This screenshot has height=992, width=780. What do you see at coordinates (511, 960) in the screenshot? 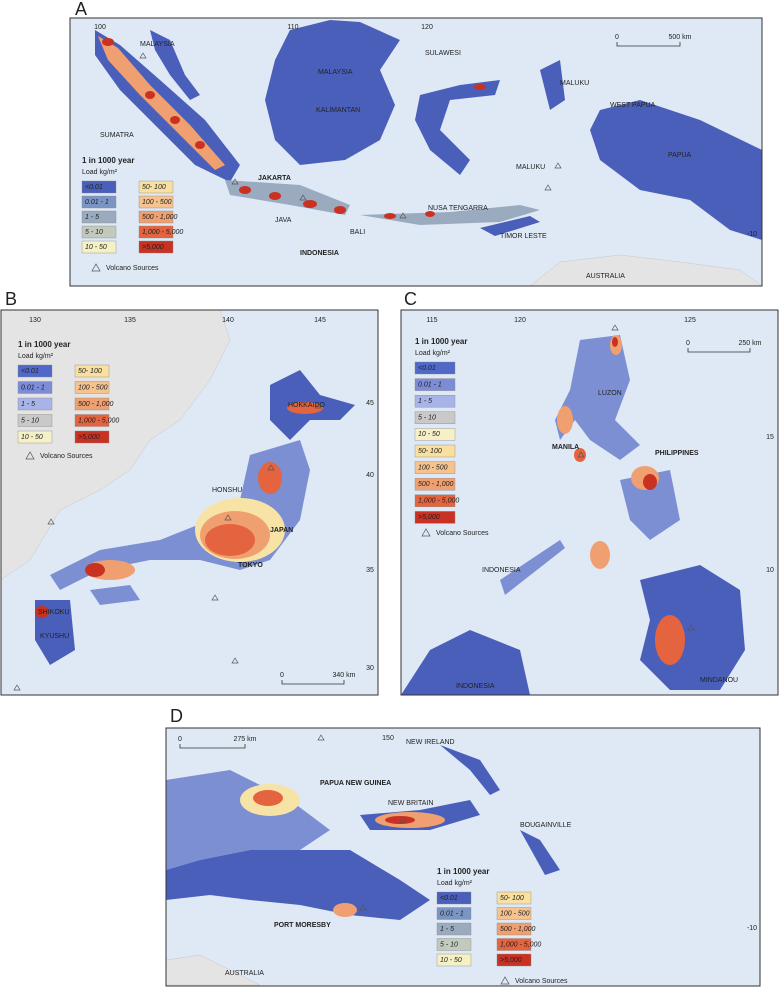
I see `legend-label: >5,000` at bounding box center [511, 960].